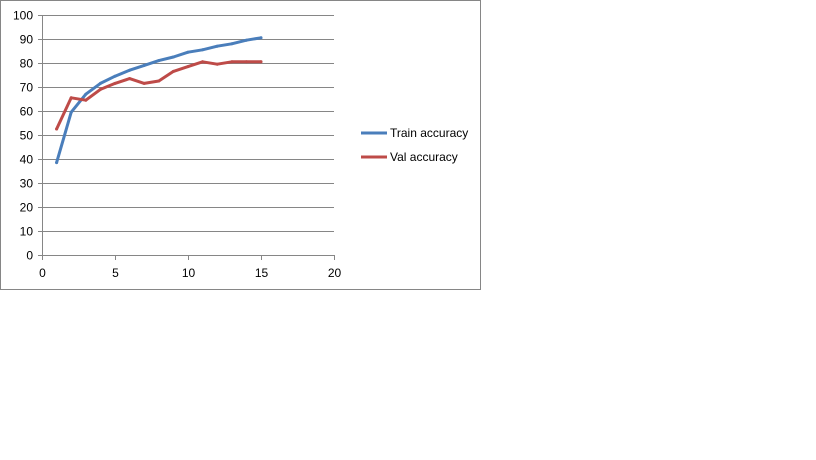 This screenshot has width=816, height=460. What do you see at coordinates (42, 273) in the screenshot?
I see `x-tick-label-0: 0` at bounding box center [42, 273].